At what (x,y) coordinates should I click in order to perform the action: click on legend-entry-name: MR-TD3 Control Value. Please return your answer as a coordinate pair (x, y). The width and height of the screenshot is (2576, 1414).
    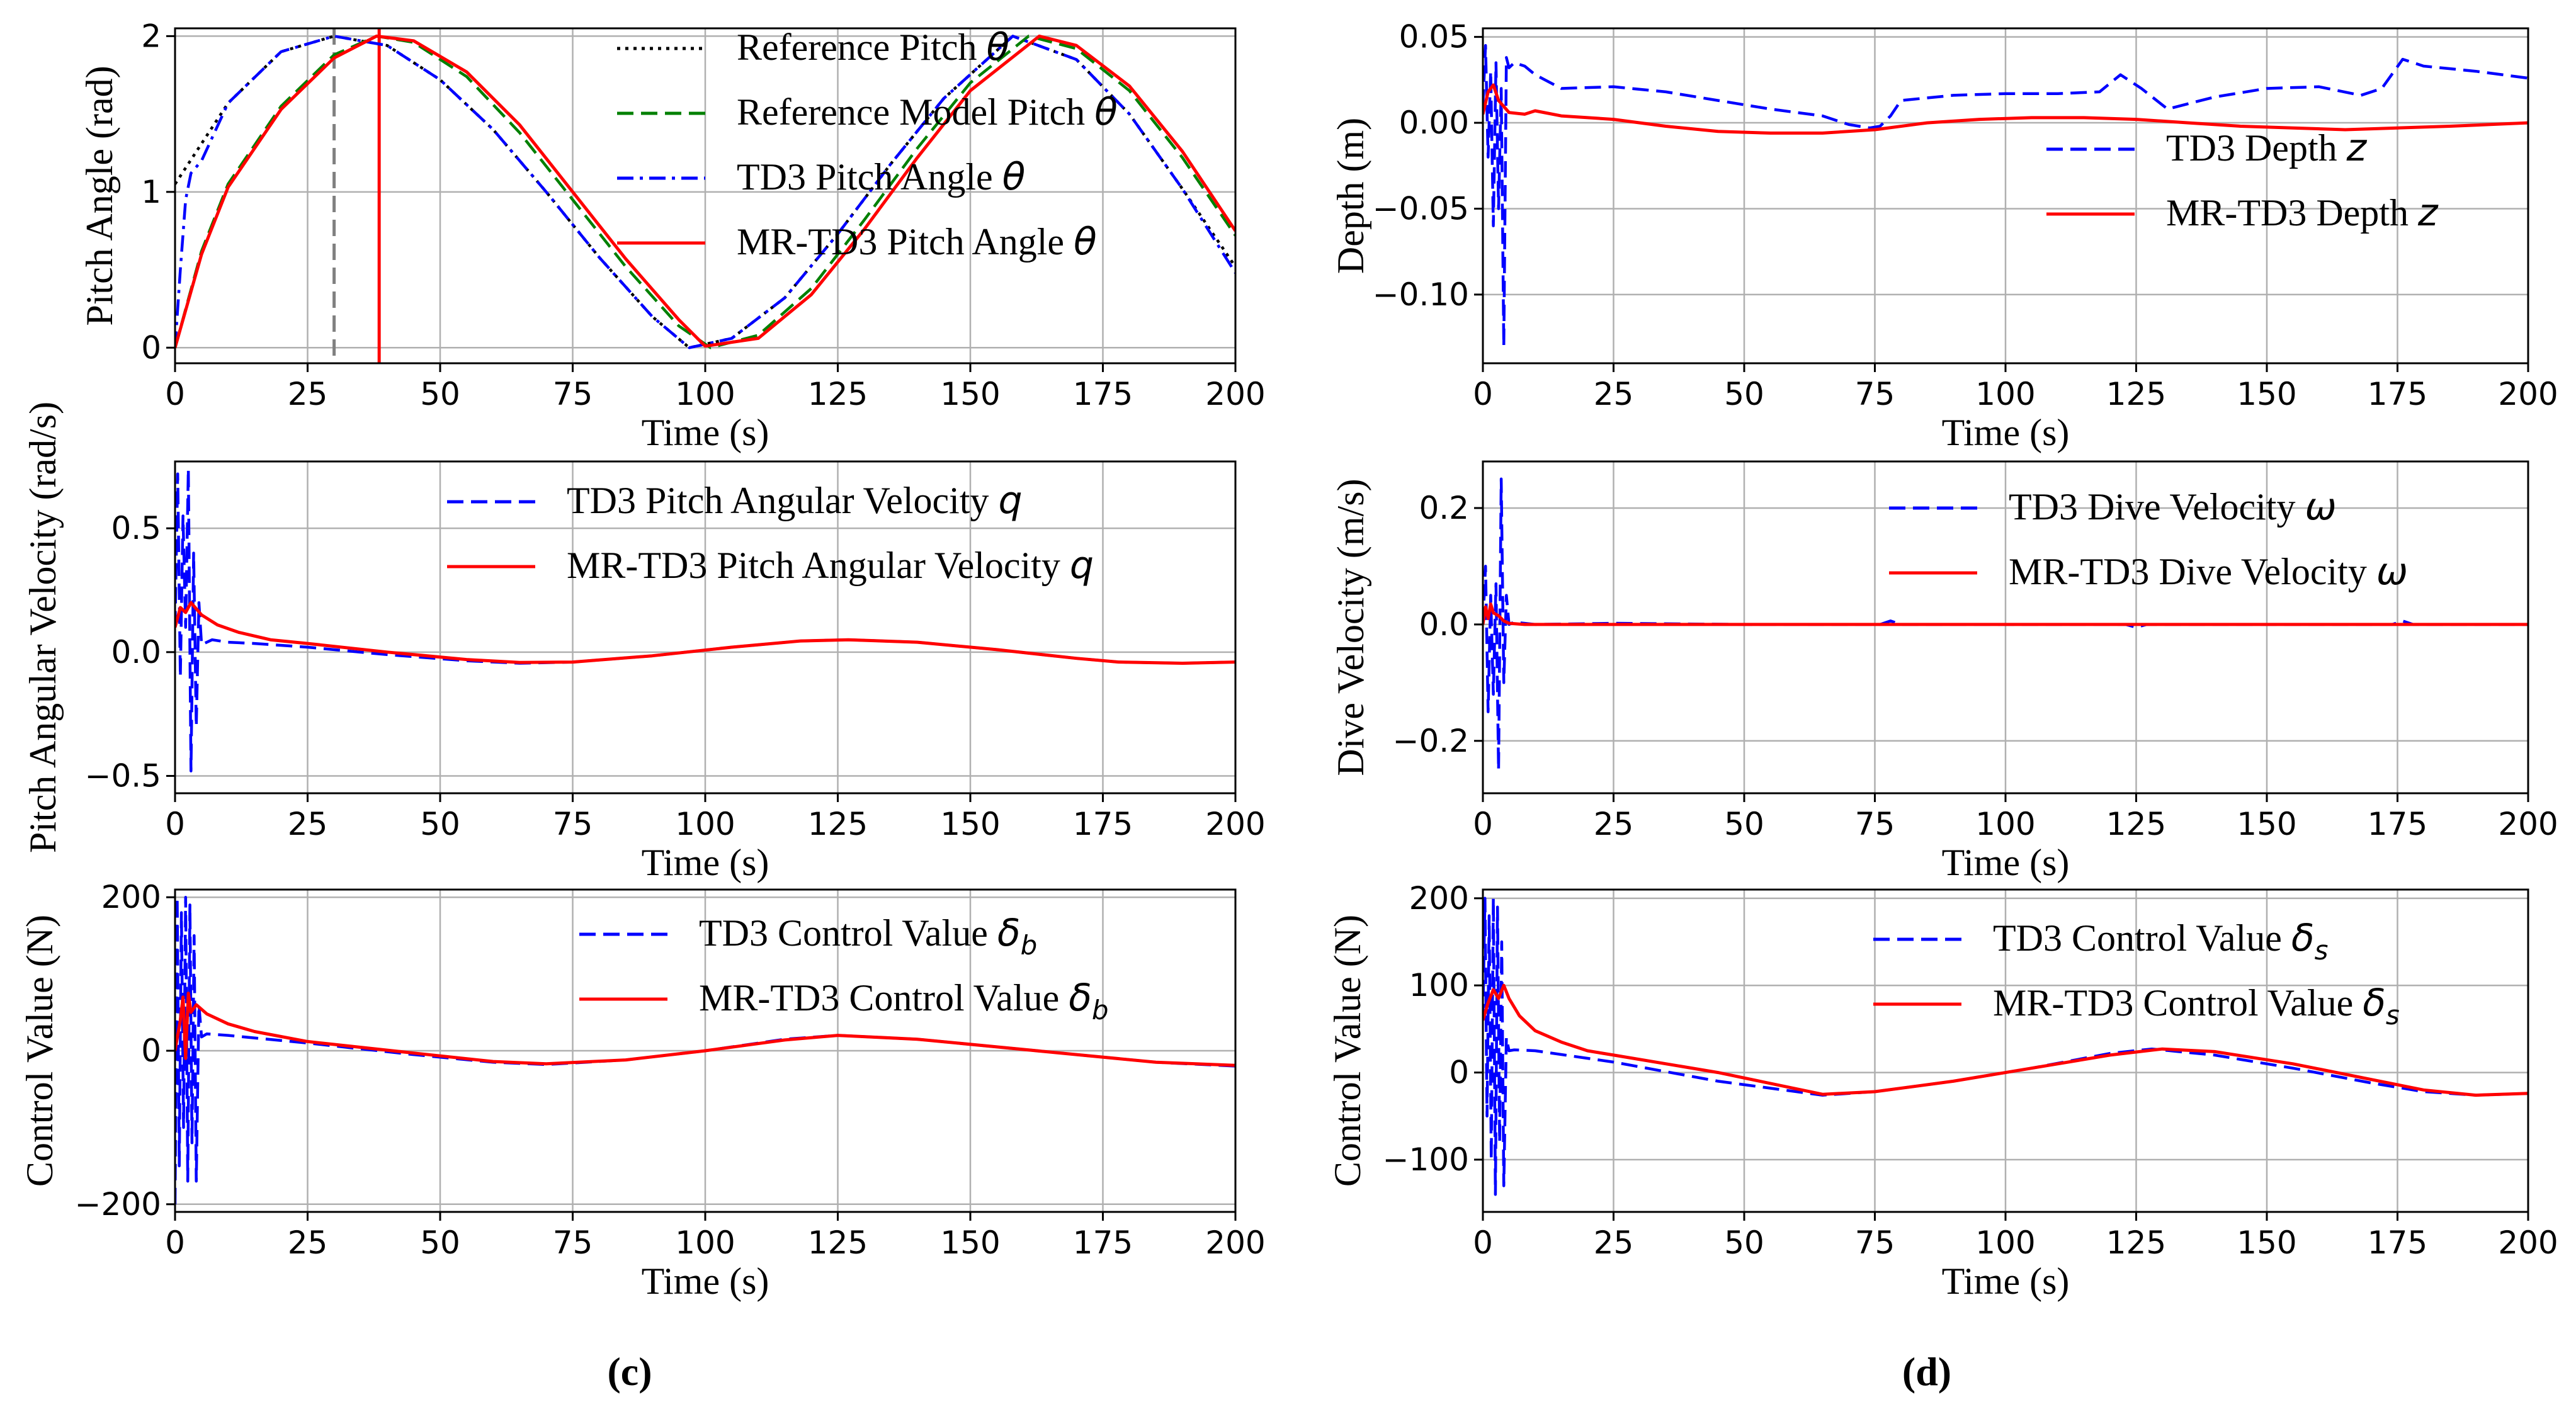
    Looking at the image, I should click on (2178, 1003).